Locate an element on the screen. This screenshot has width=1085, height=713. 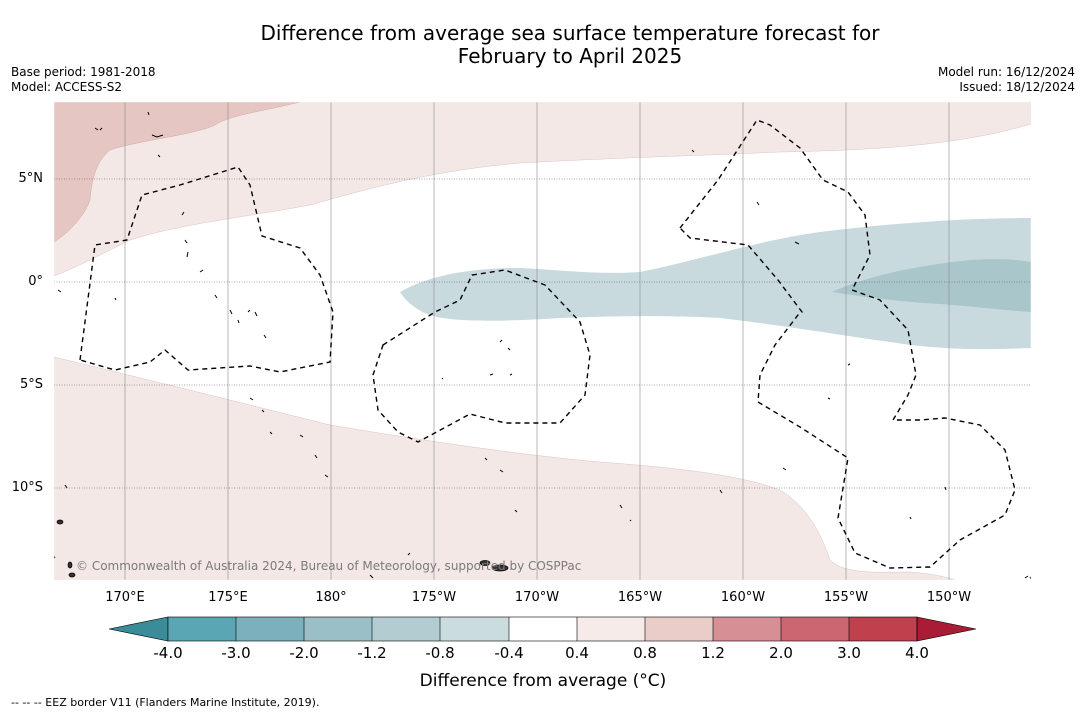
model-text: Model: ACCESS-S2 is located at coordinates (67, 87).